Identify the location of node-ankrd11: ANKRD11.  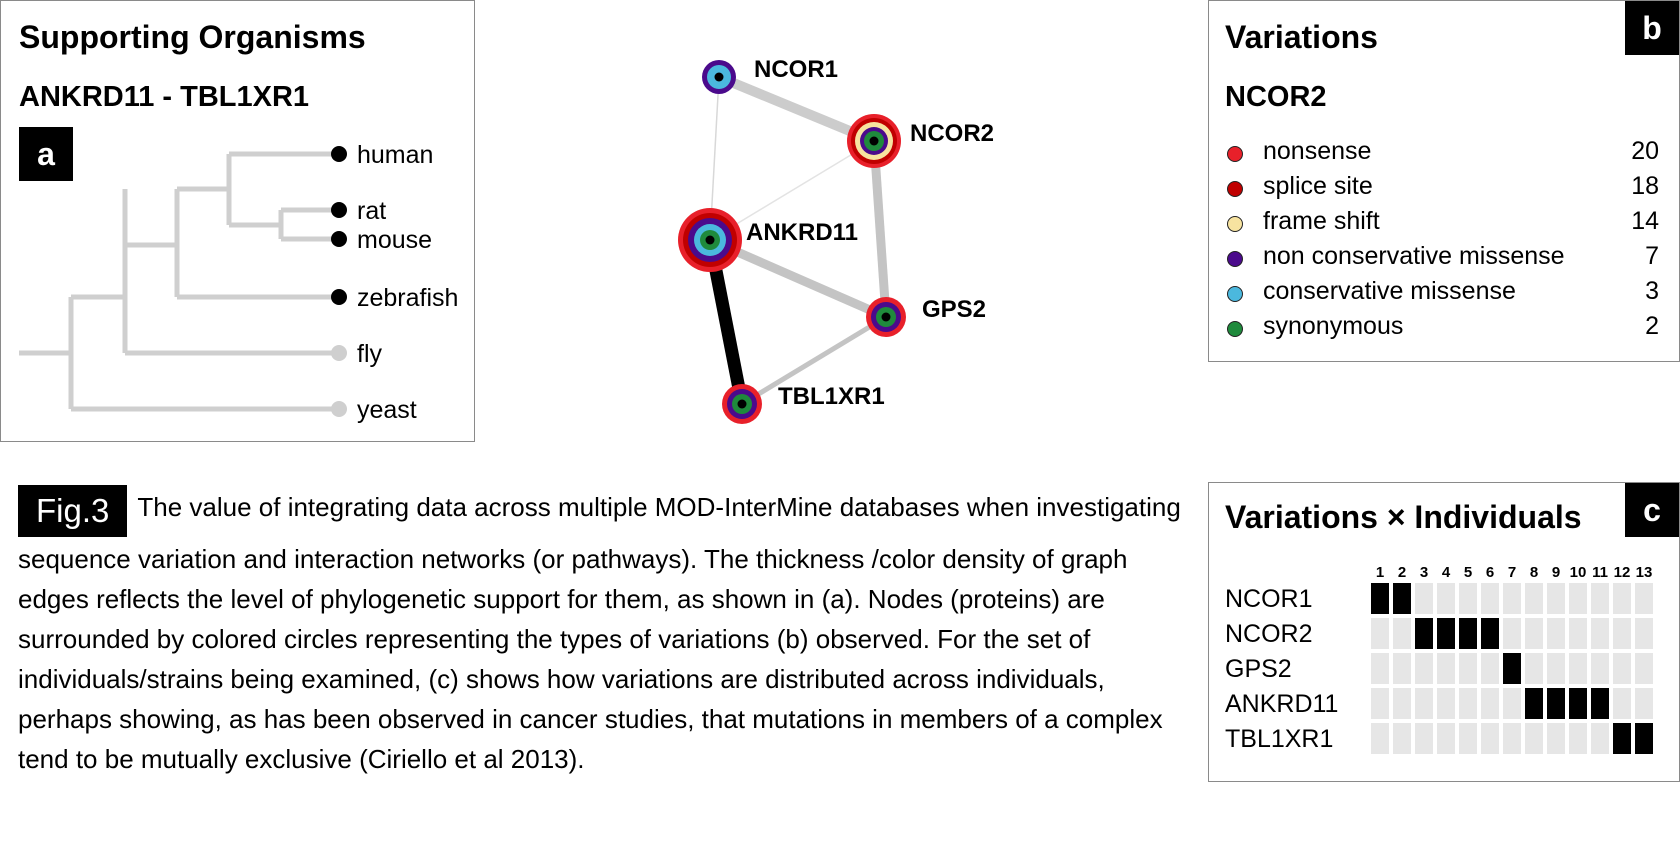
(768, 240).